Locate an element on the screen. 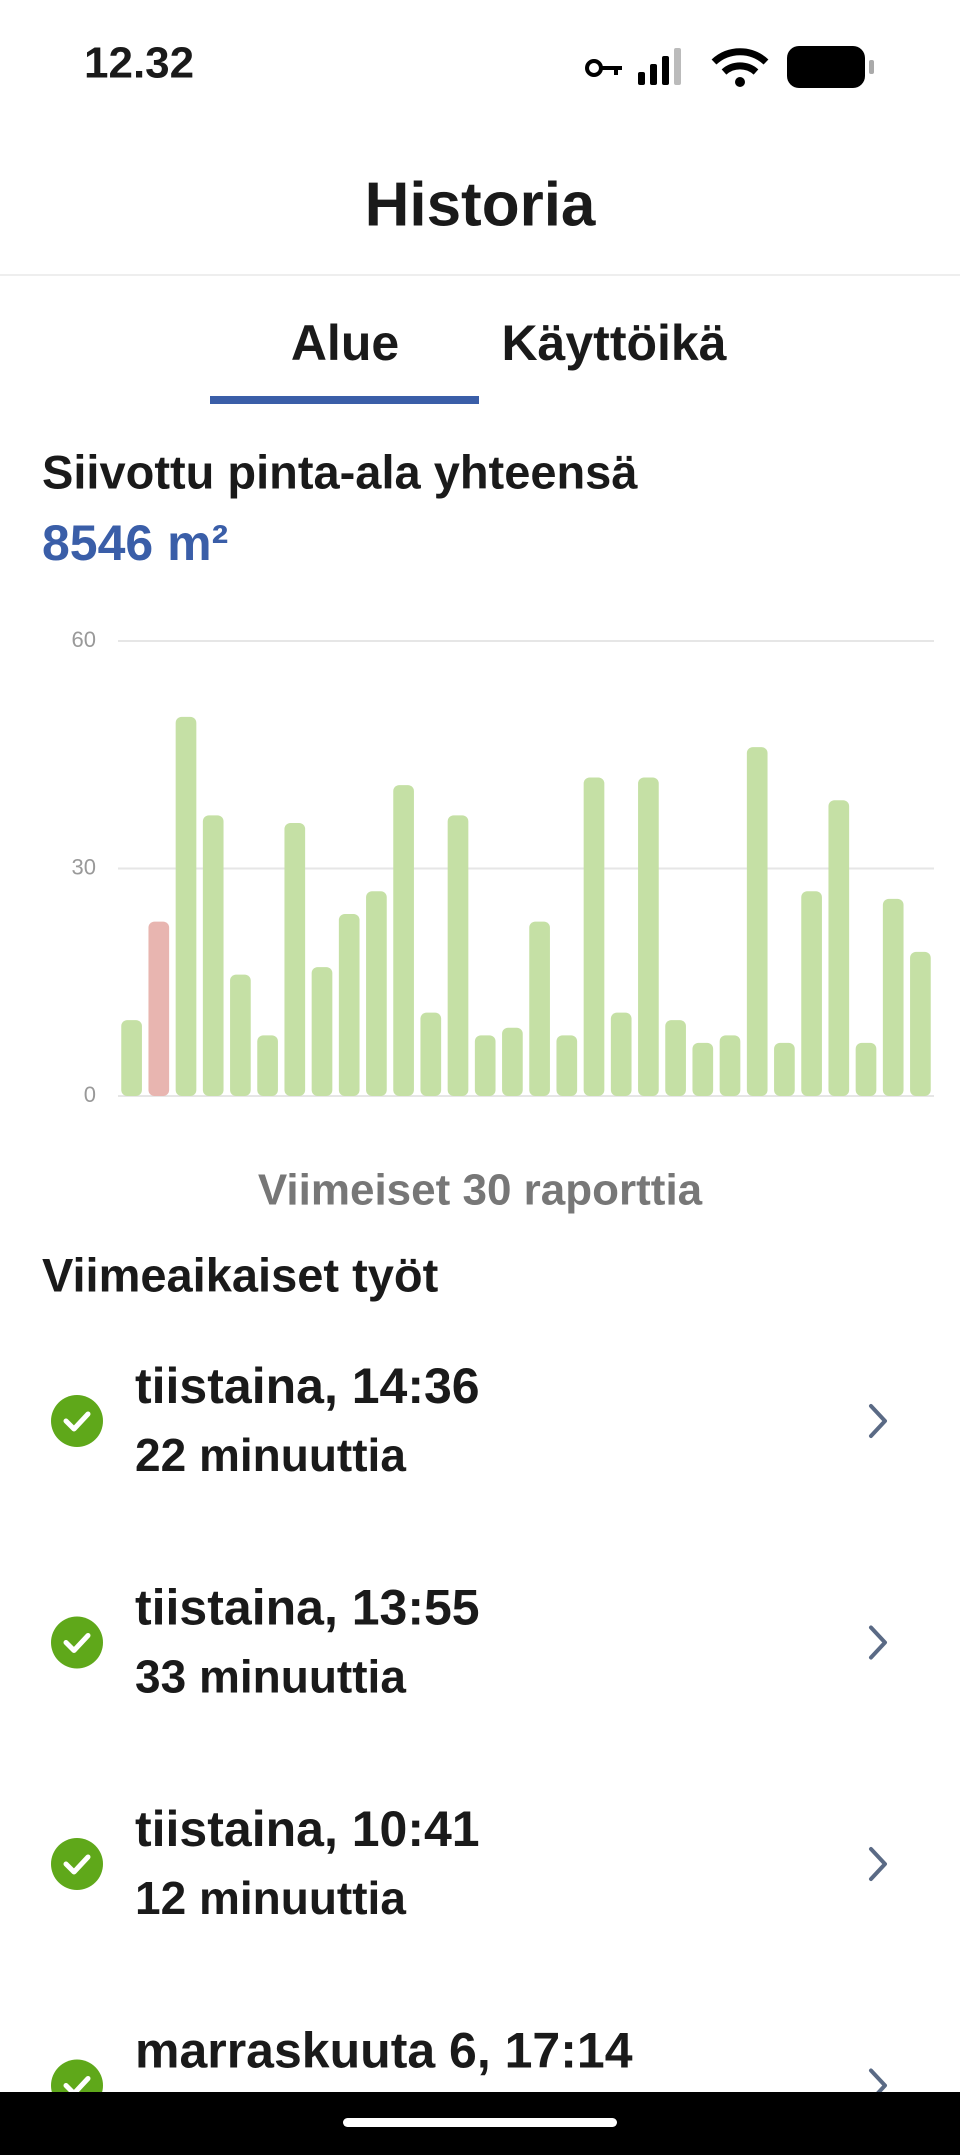 This screenshot has width=960, height=2155. section-title: Viimeaikaiset työt is located at coordinates (240, 1274).